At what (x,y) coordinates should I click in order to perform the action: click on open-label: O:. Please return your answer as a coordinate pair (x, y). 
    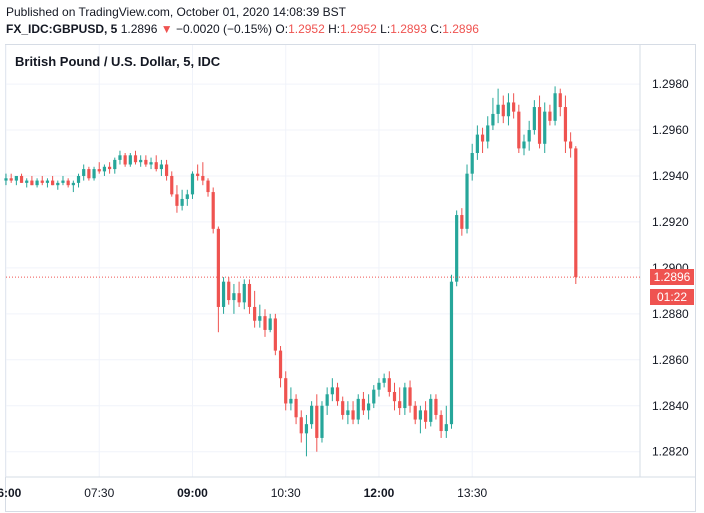
    Looking at the image, I should click on (282, 29).